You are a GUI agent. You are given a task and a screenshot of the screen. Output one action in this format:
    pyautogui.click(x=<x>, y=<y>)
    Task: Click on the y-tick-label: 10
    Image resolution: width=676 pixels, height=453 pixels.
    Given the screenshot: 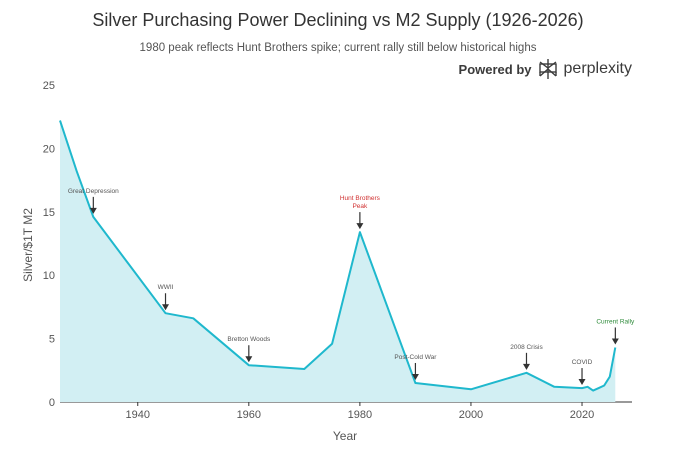 What is the action you would take?
    pyautogui.click(x=49, y=276)
    